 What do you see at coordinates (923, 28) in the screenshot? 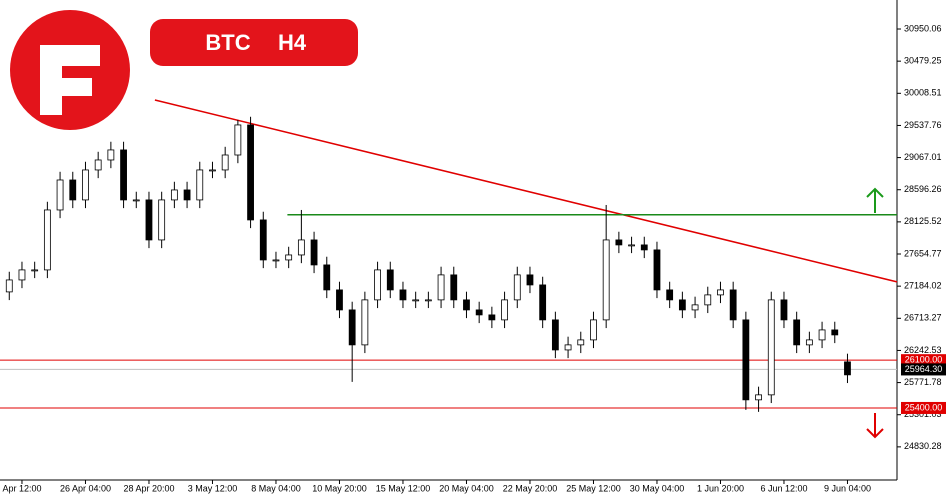
I see `y-tick-label: 30950.06` at bounding box center [923, 28].